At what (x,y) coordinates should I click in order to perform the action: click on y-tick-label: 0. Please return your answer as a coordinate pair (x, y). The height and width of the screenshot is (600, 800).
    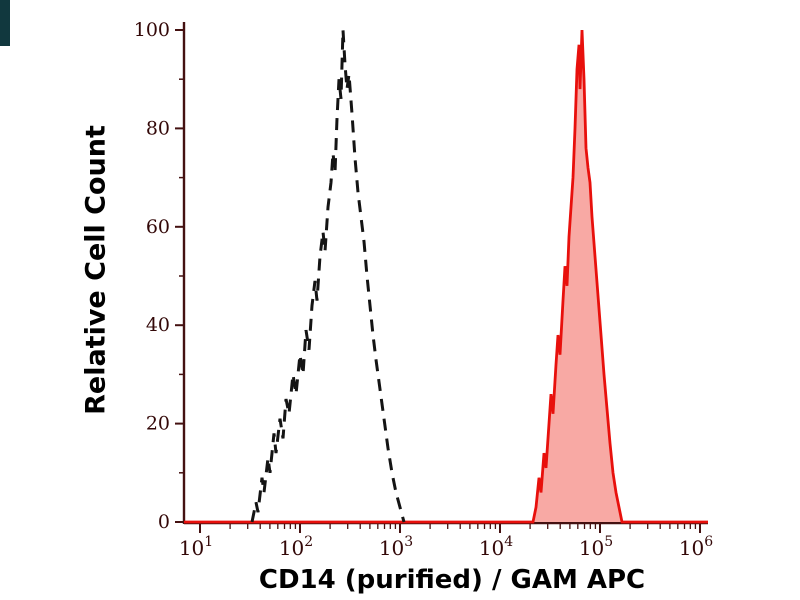
    Looking at the image, I should click on (164, 522).